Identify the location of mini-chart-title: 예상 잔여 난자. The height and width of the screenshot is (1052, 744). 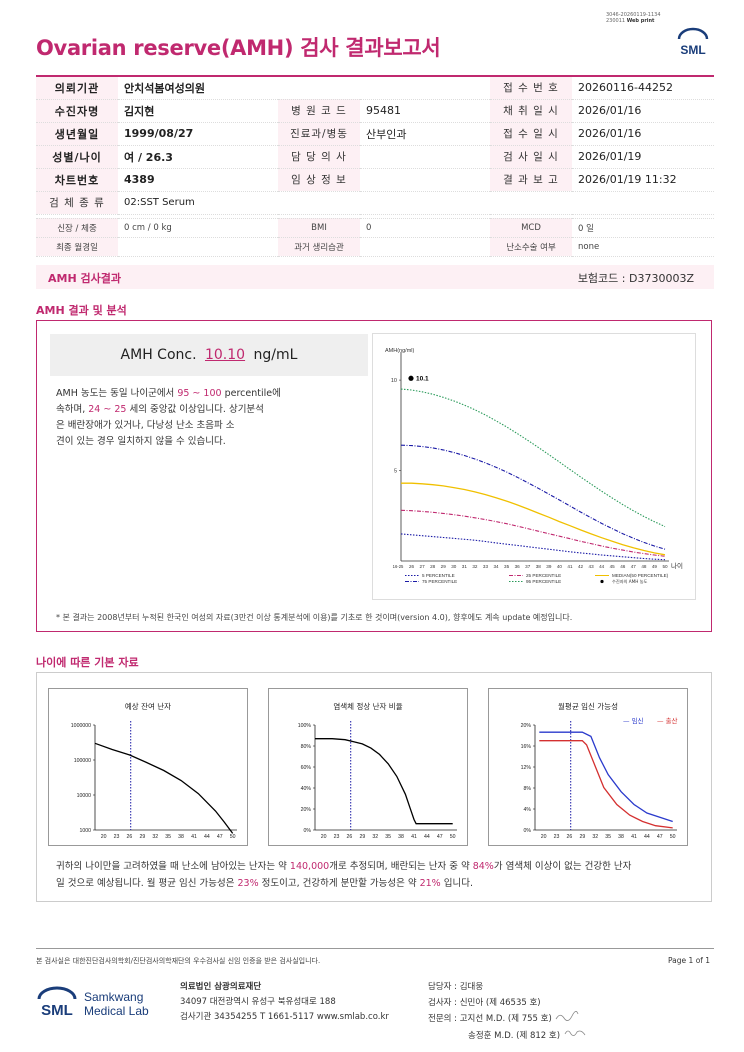
(148, 706).